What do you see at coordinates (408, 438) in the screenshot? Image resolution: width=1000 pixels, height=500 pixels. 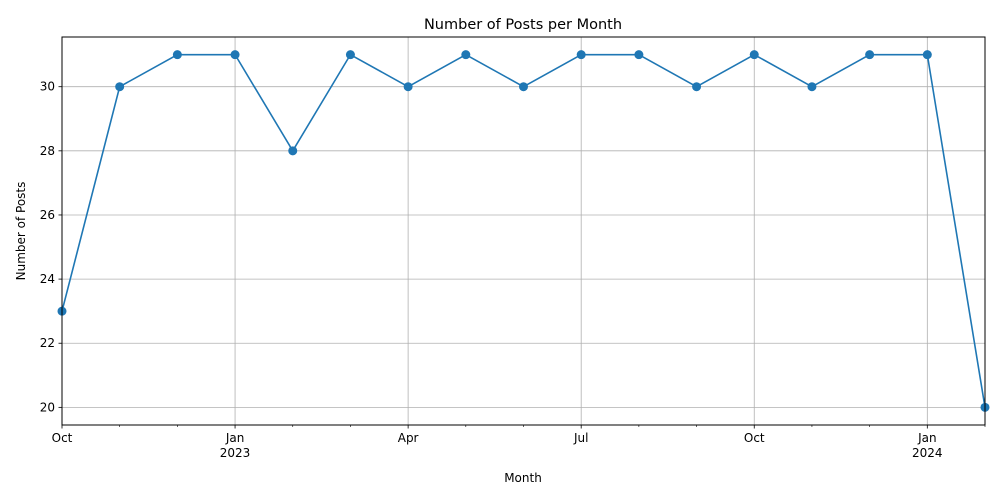 I see `x-tick-label: Apr` at bounding box center [408, 438].